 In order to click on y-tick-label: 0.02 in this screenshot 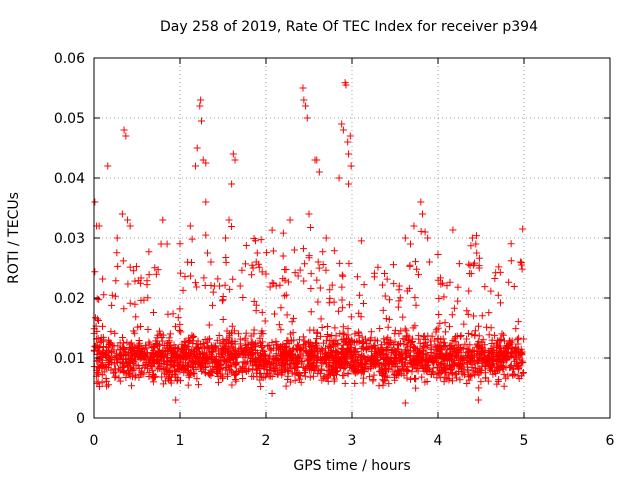, I will do `click(69, 299)`.